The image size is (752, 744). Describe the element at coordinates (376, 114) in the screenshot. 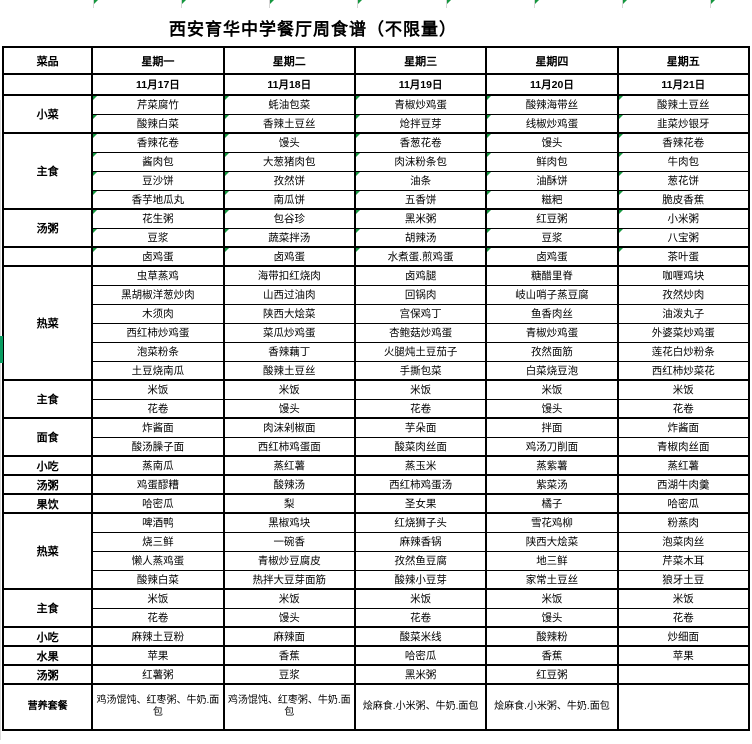

I see `table-row: 小菜 芹菜腐竹 蚝油包菜 青椒炒鸡蛋 酸辣海带丝 酸辣土豆丝` at that location.